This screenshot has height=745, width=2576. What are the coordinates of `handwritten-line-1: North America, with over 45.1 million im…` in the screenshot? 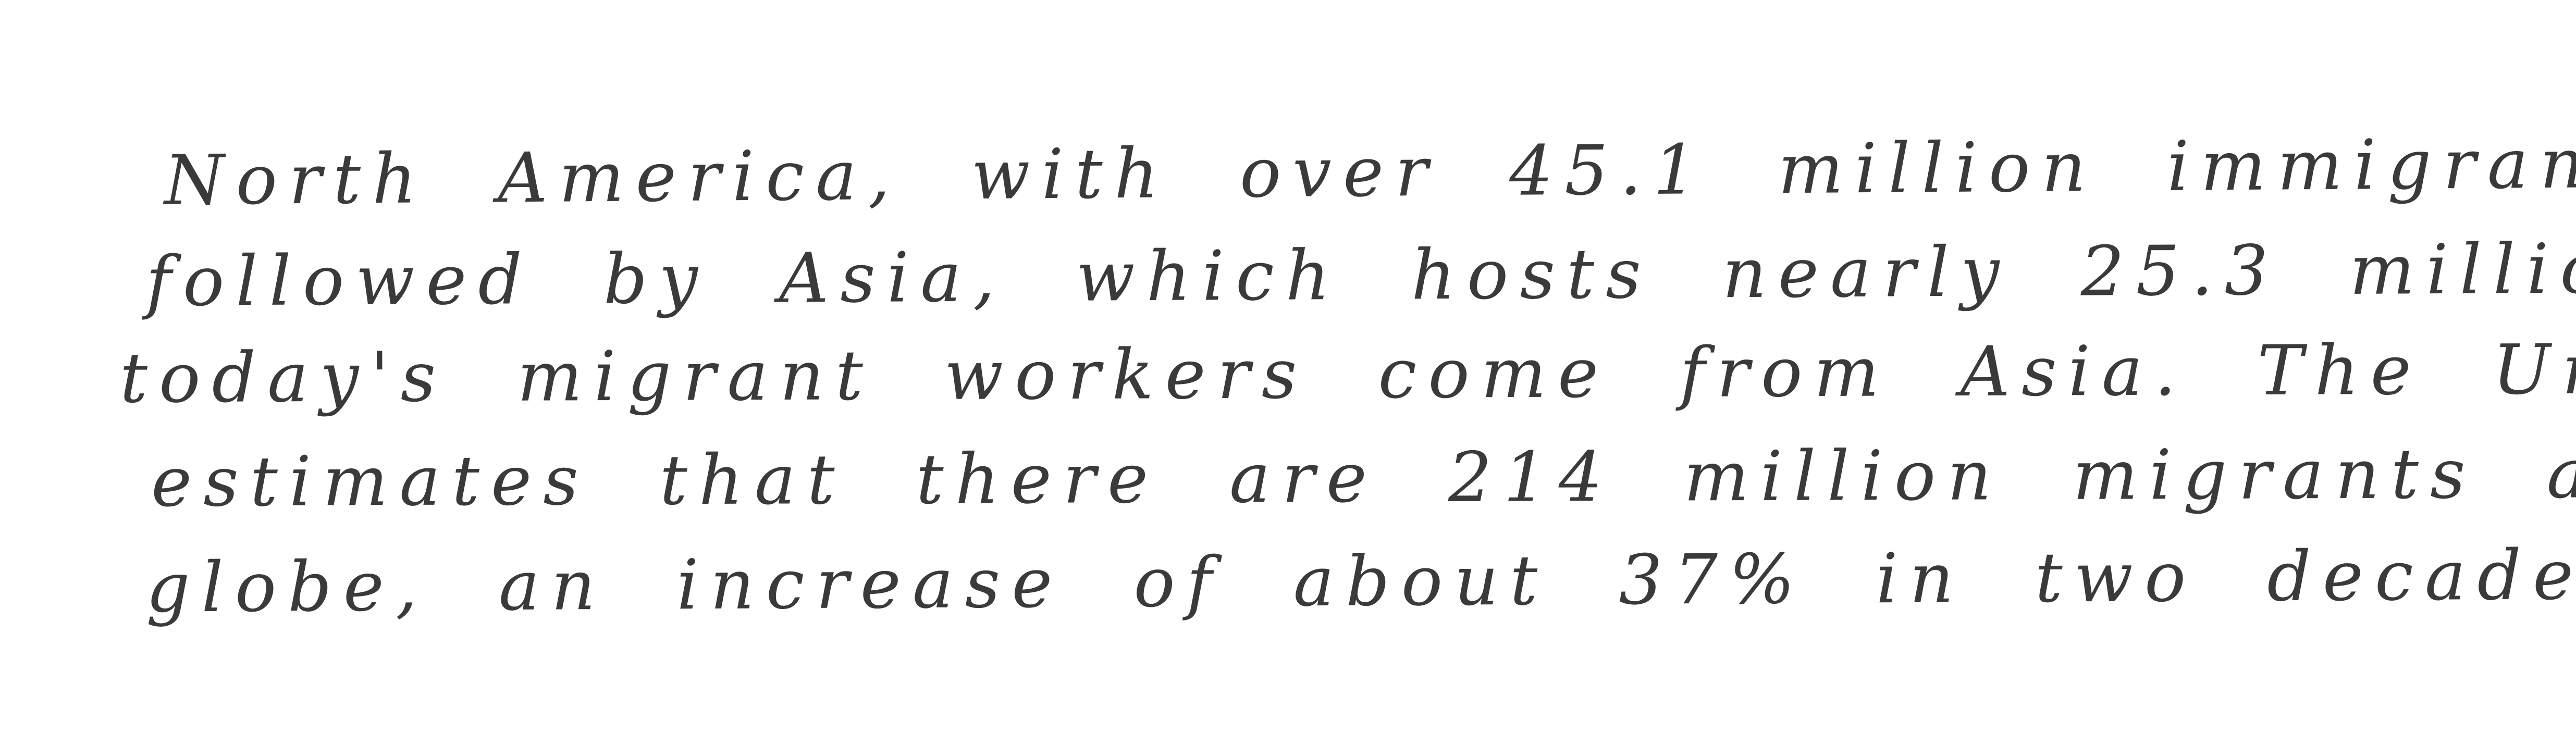 It's located at (1370, 170).